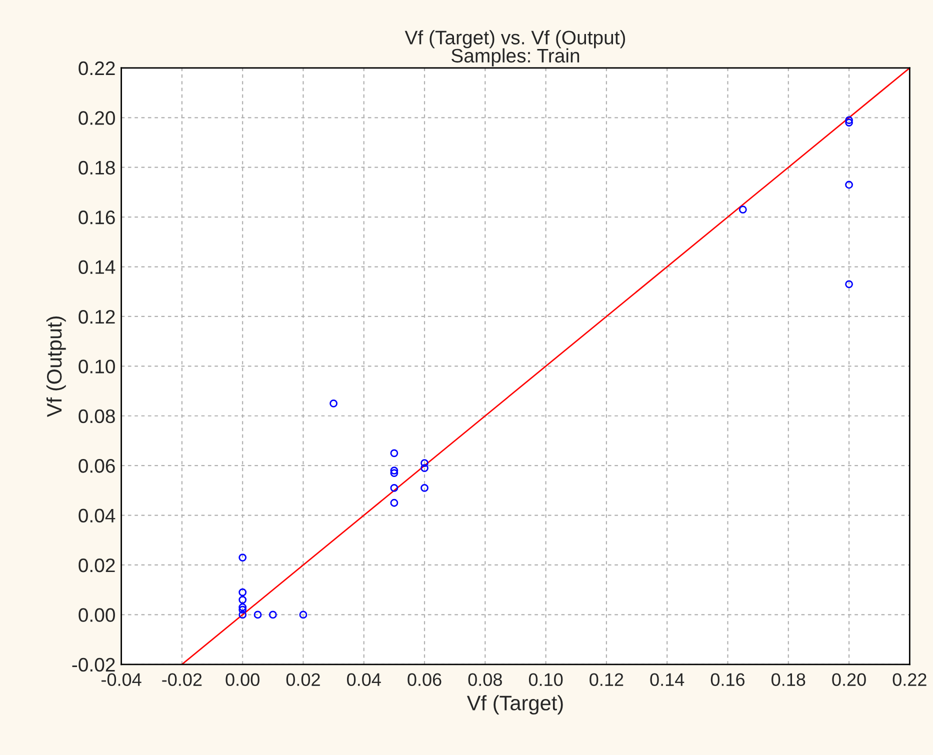 This screenshot has height=755, width=933. What do you see at coordinates (545, 679) in the screenshot?
I see `x-tick-label: 0.10` at bounding box center [545, 679].